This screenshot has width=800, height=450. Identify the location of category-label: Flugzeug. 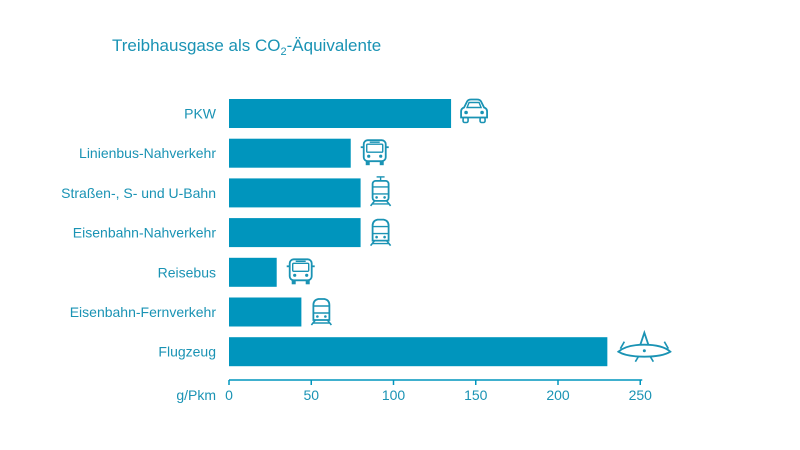
(187, 352).